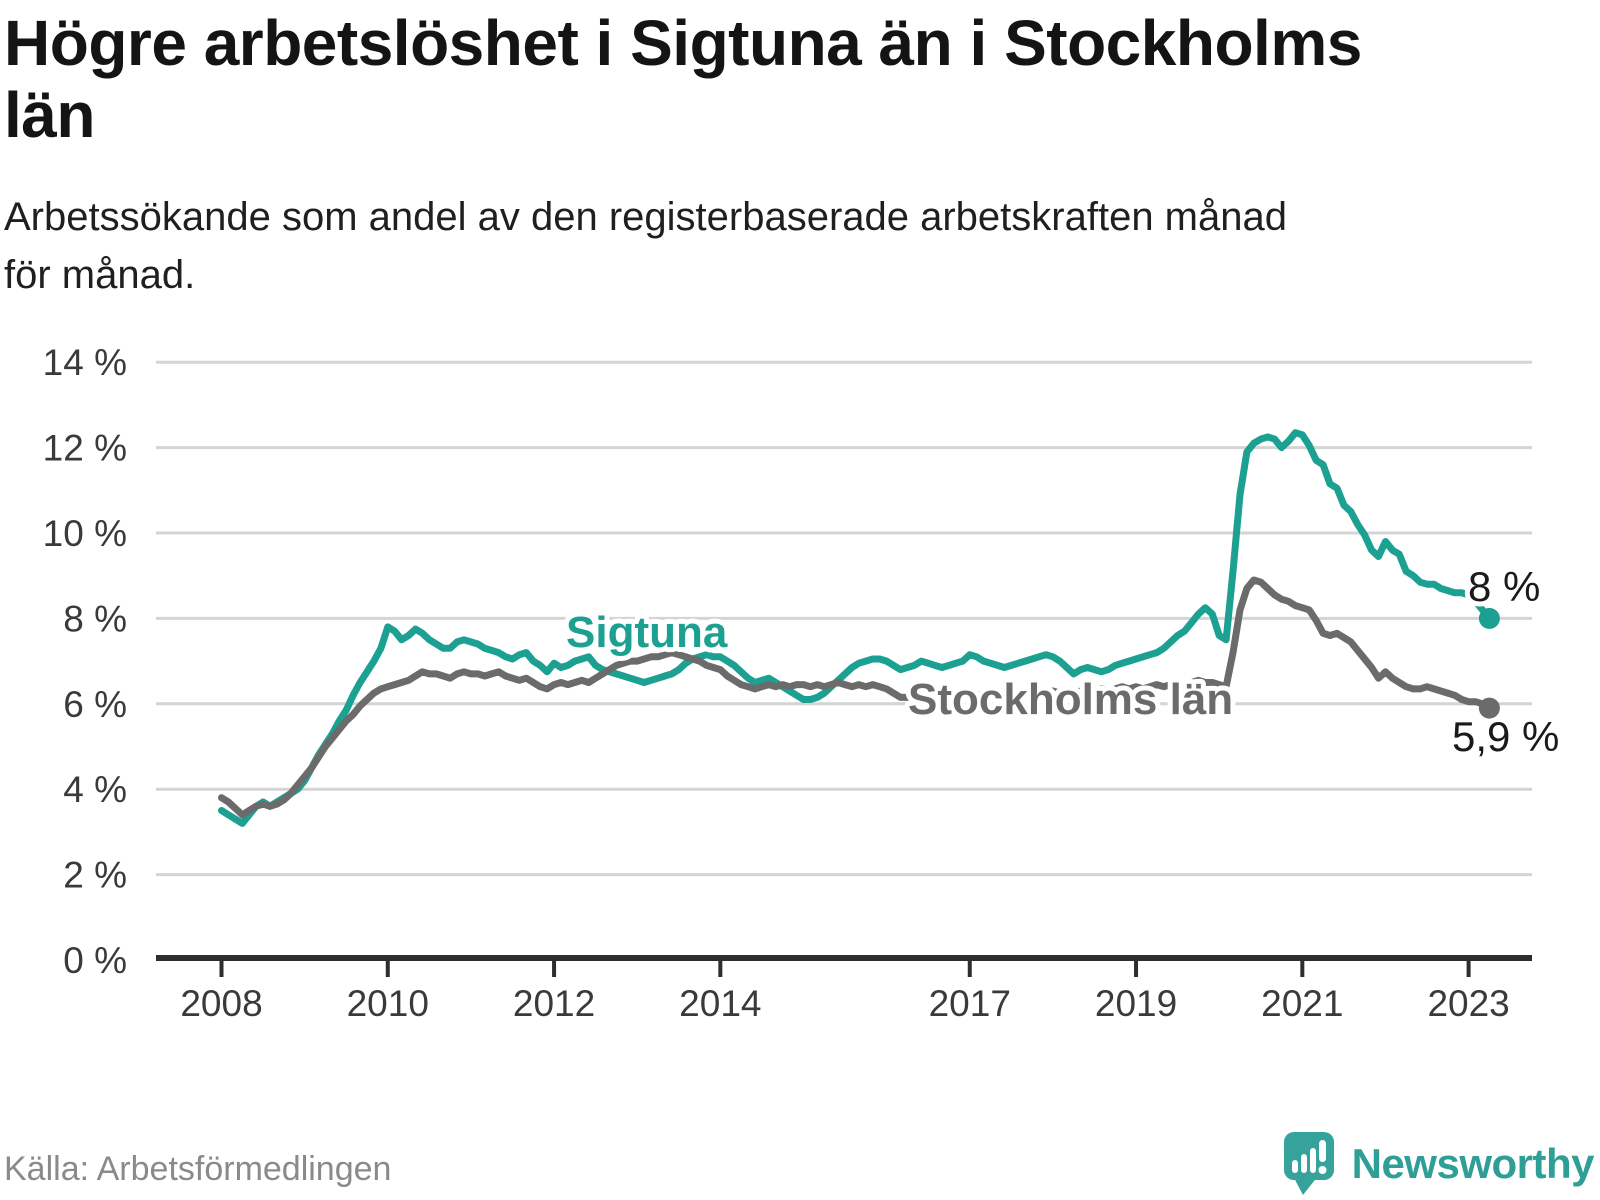 The image size is (1600, 1200). Describe the element at coordinates (1136, 1003) in the screenshot. I see `x-tick-label: 2019` at that location.